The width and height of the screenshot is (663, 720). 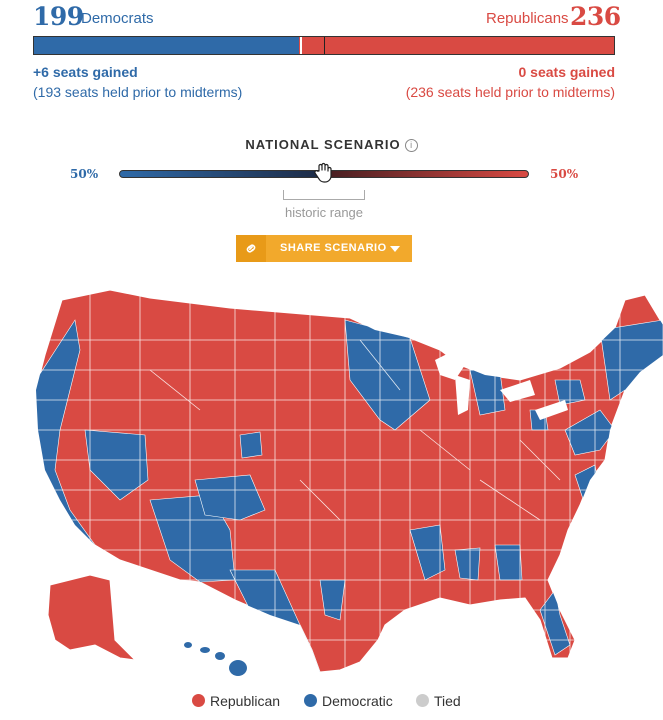 I want to click on rep-seats-gained: 0 seats gained, so click(x=567, y=72).